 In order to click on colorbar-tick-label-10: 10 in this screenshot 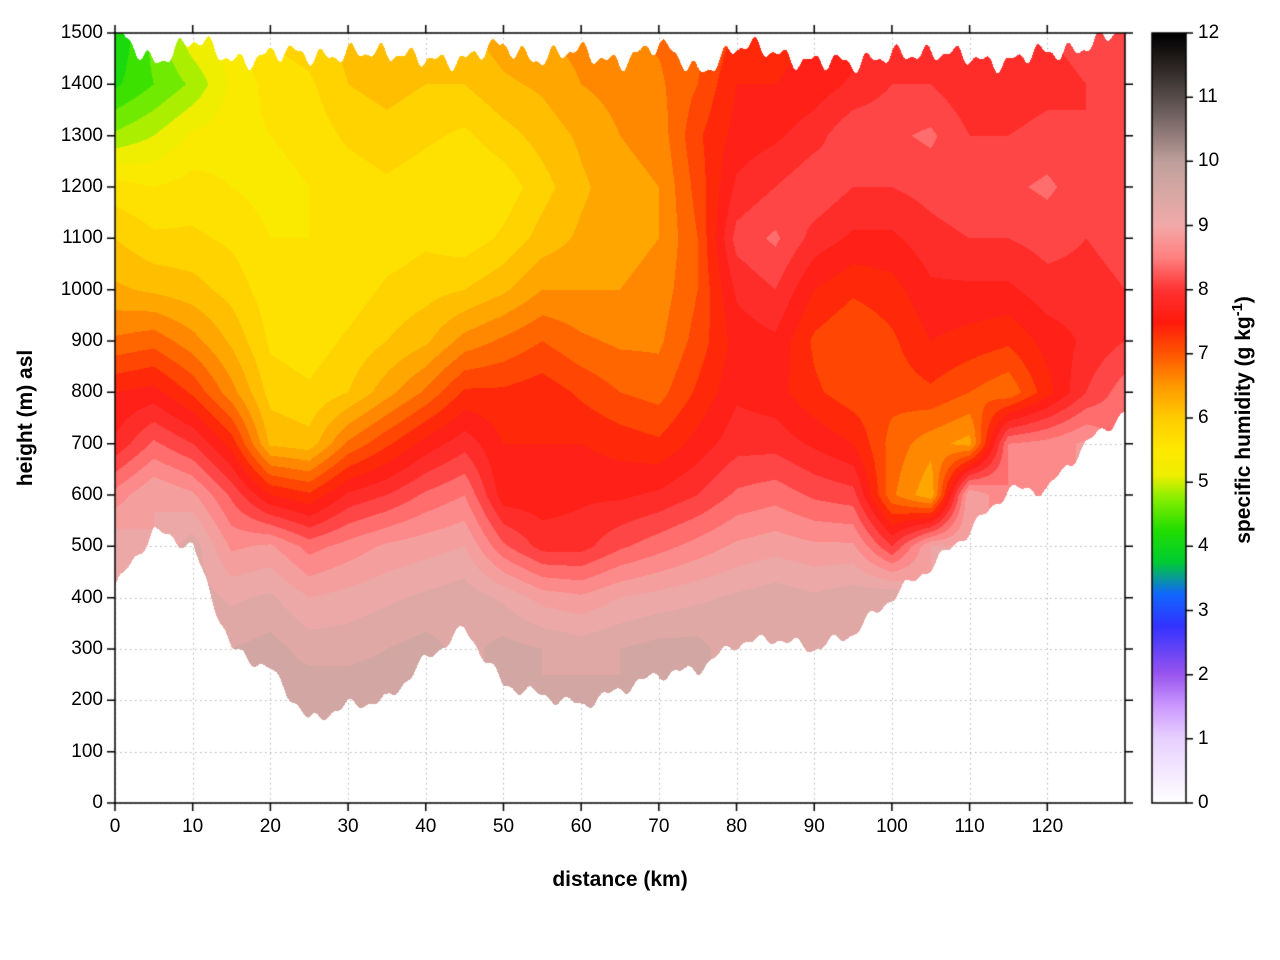, I will do `click(1209, 161)`.